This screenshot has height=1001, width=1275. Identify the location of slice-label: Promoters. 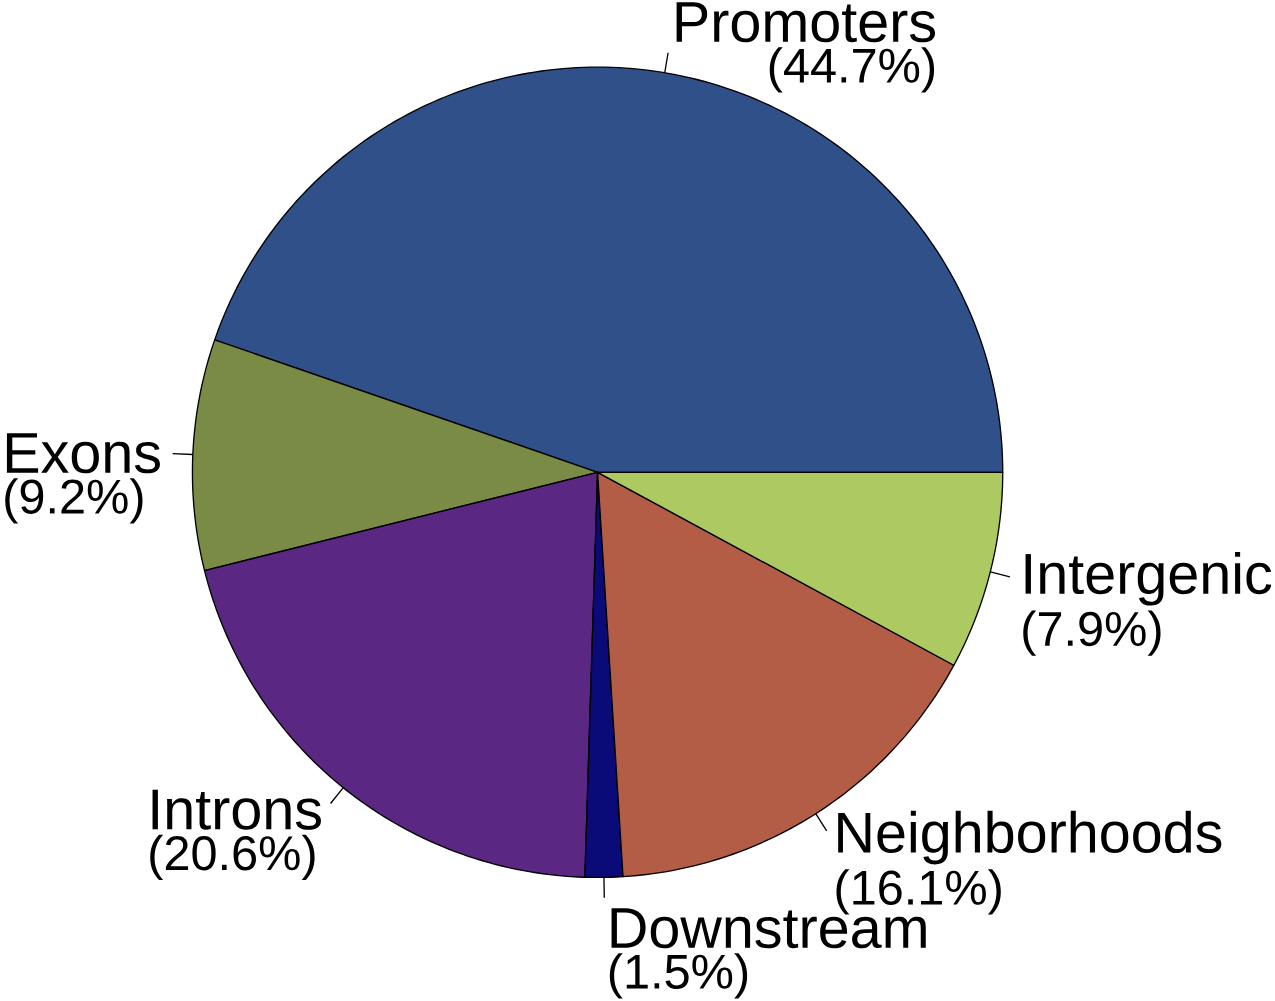
(806, 22).